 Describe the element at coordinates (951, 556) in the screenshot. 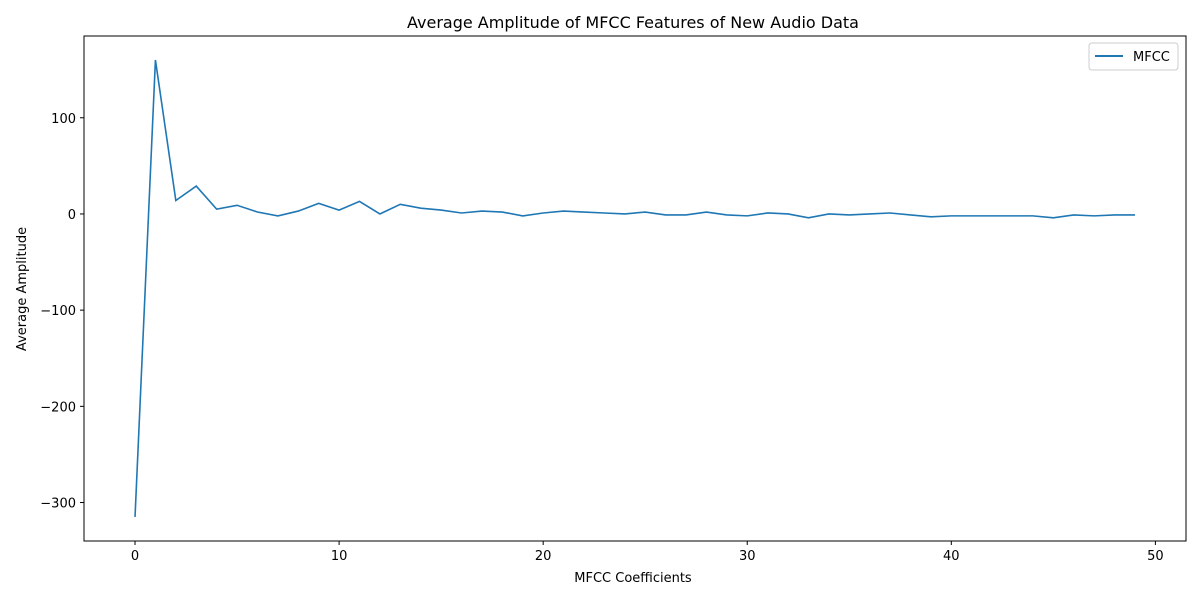

I see `x-tick-label: 40` at that location.